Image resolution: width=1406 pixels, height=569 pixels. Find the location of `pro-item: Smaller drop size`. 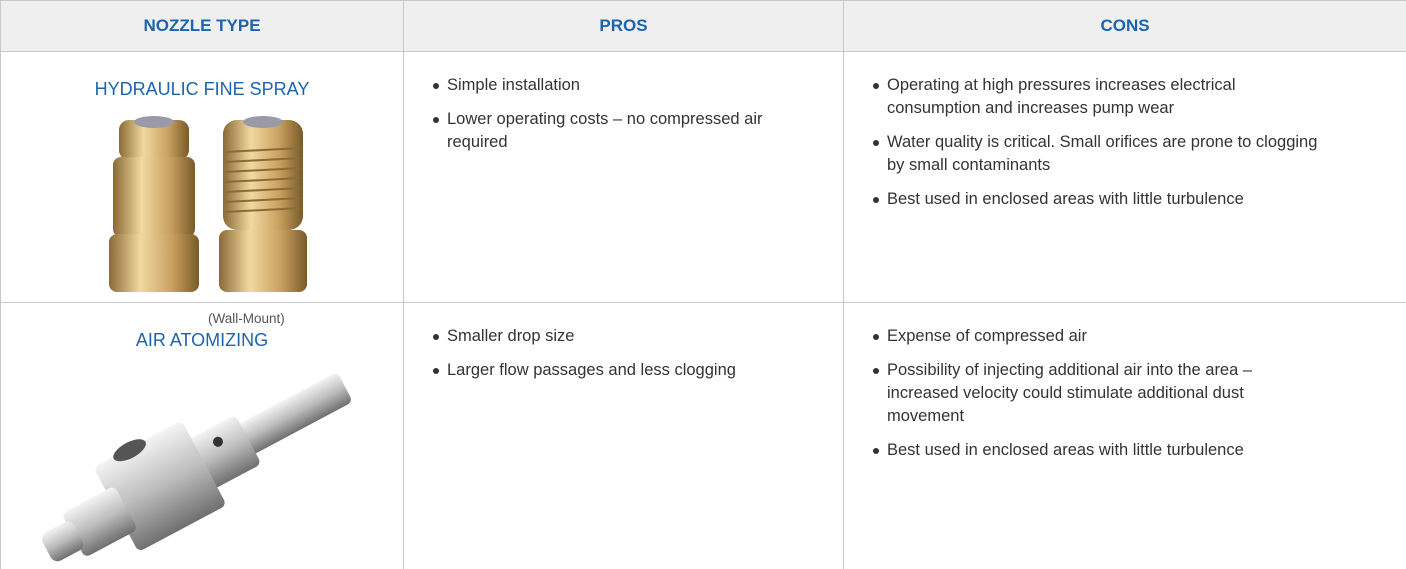

pro-item: Smaller drop size is located at coordinates (605, 336).